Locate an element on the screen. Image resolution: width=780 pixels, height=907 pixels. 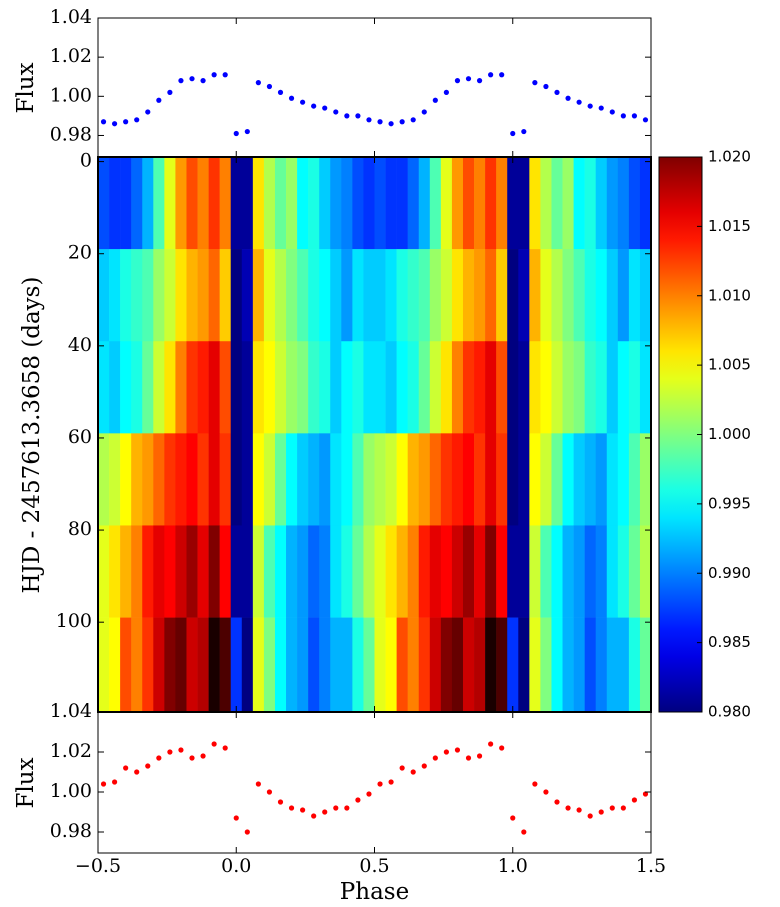
colorbar-tick-label: 0.995 is located at coordinates (729, 503).